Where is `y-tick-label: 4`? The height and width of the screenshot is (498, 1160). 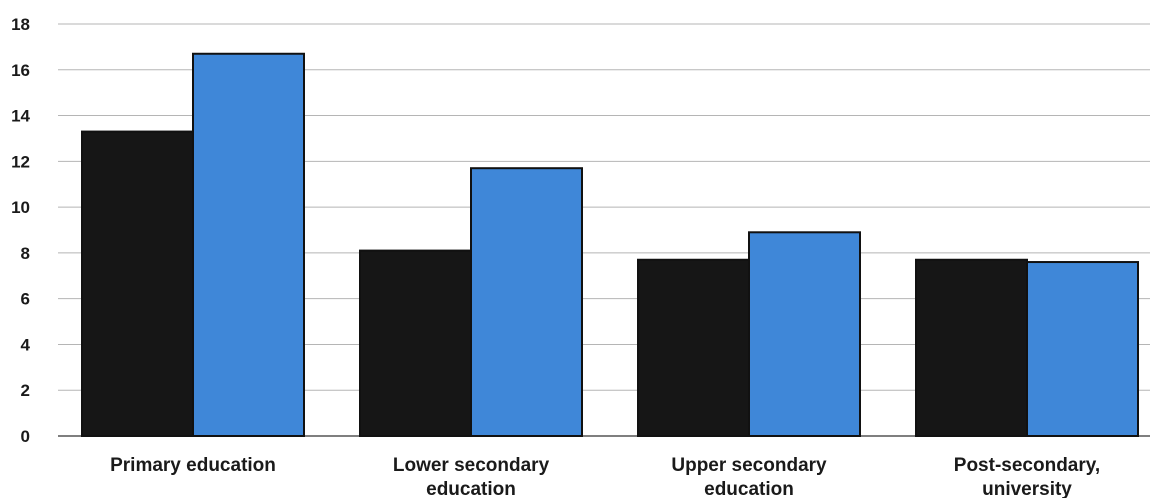
y-tick-label: 4 is located at coordinates (26, 344).